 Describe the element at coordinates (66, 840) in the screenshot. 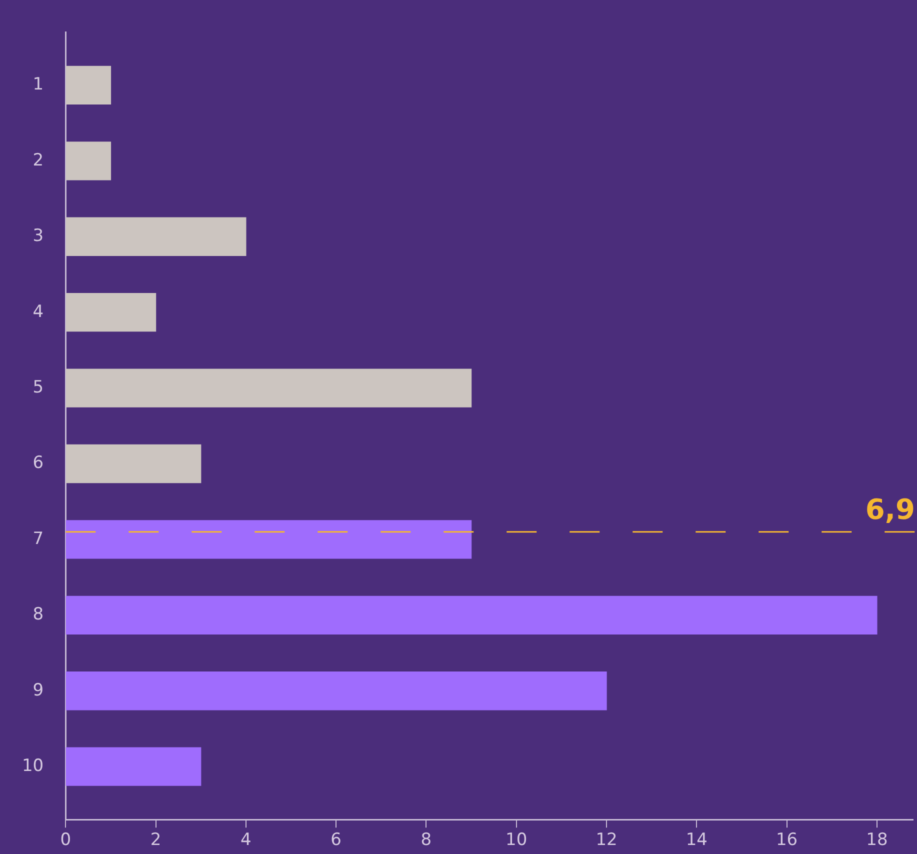

I see `x-tick-label: 0` at that location.